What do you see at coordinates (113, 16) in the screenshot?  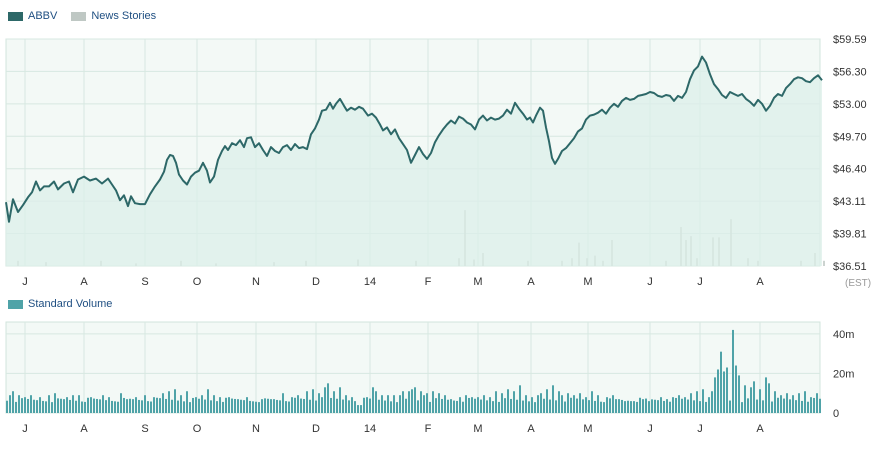 I see `legend-item-news: News Stories` at bounding box center [113, 16].